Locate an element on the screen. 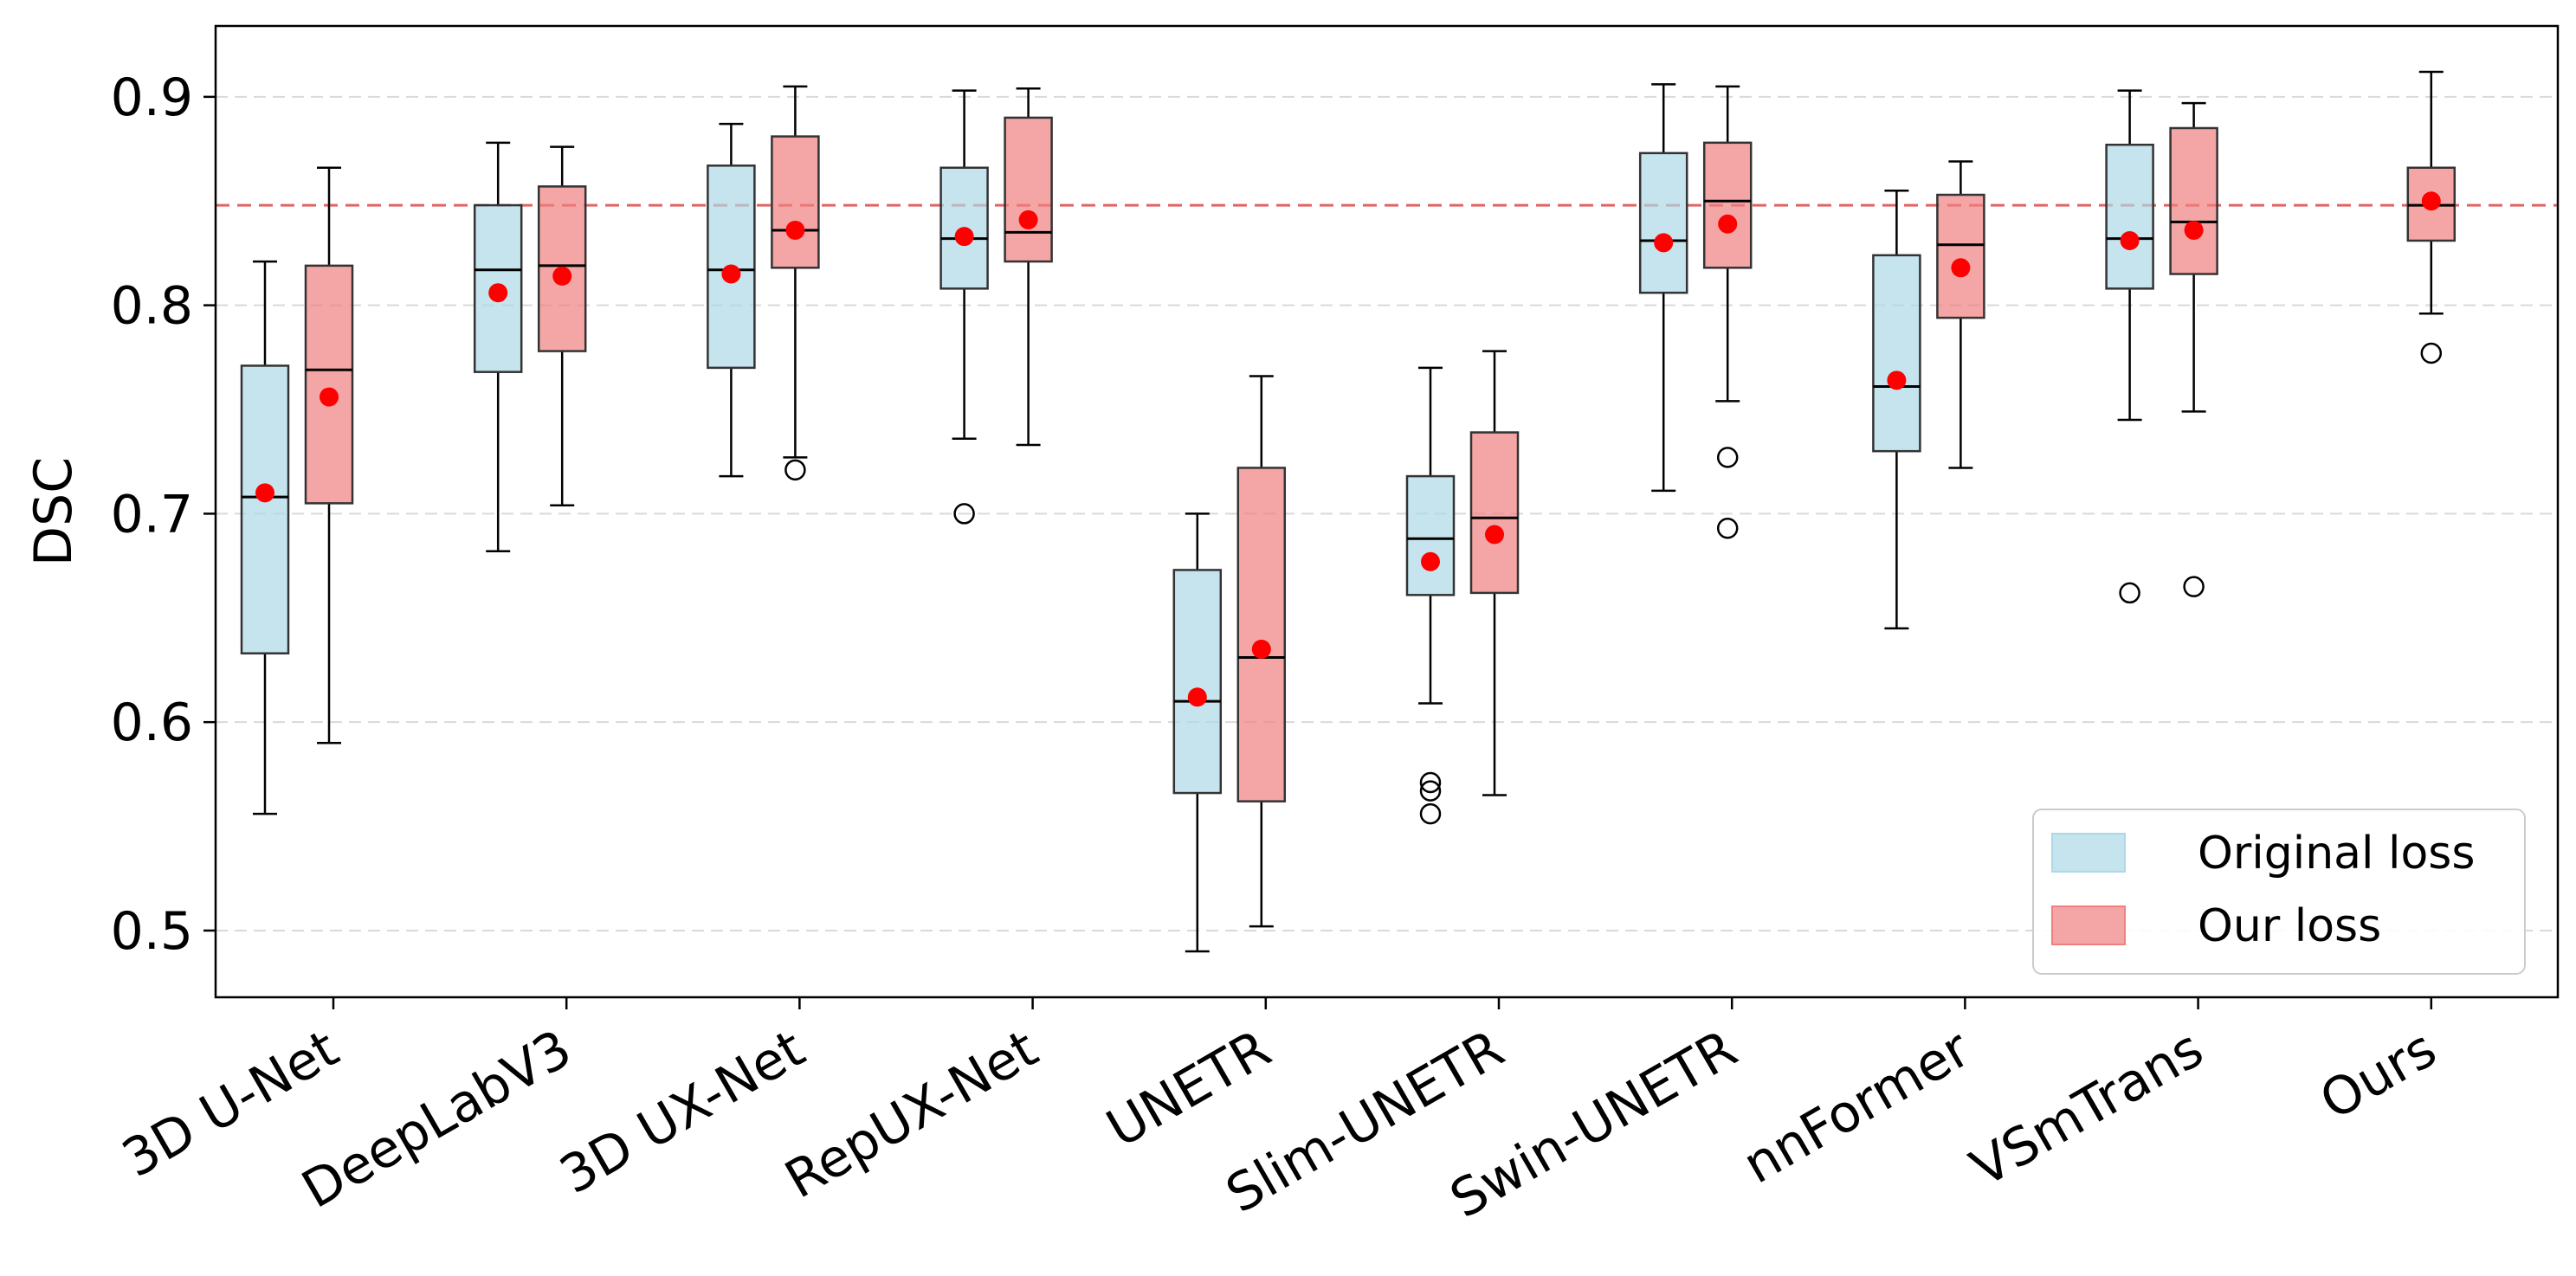  box-original-loss-swin-unetr is located at coordinates (1663, 222).